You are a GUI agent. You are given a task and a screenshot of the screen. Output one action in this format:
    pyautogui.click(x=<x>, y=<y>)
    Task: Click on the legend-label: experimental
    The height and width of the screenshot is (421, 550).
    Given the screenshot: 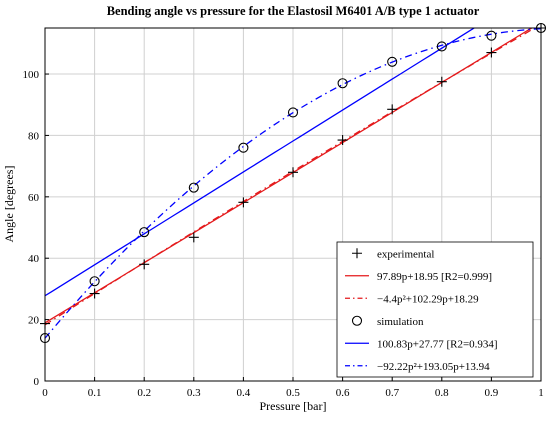 What is the action you would take?
    pyautogui.click(x=405, y=254)
    